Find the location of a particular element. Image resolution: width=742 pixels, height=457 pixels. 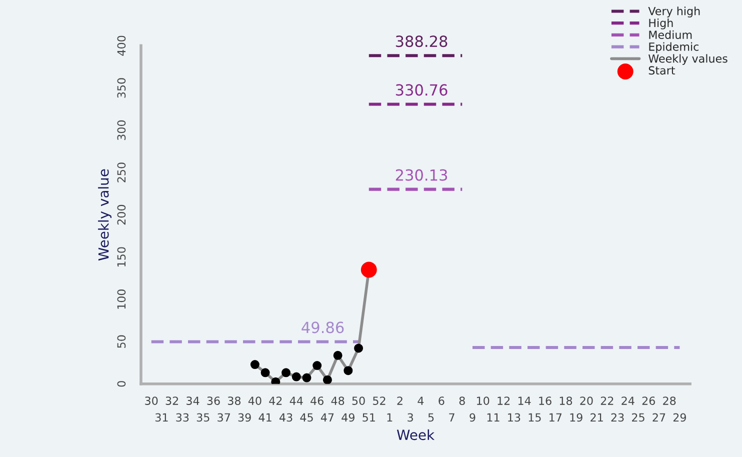

y-tick-label: 350 is located at coordinates (121, 88).